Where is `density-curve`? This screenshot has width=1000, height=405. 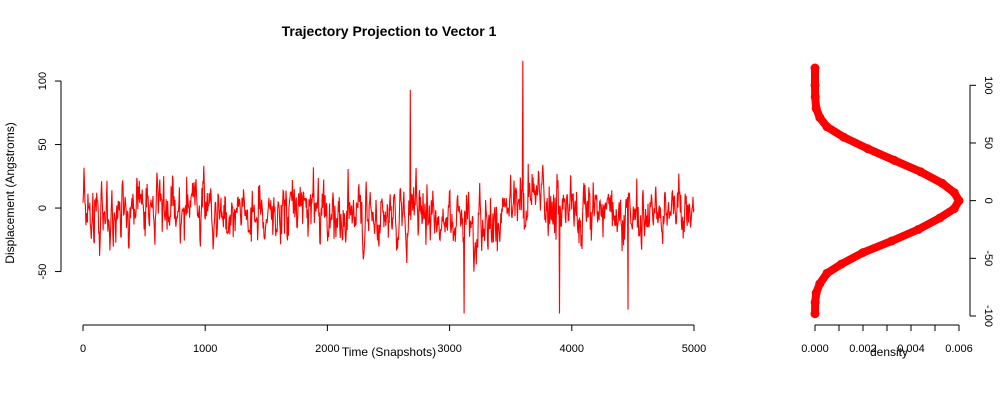
density-curve is located at coordinates (887, 191).